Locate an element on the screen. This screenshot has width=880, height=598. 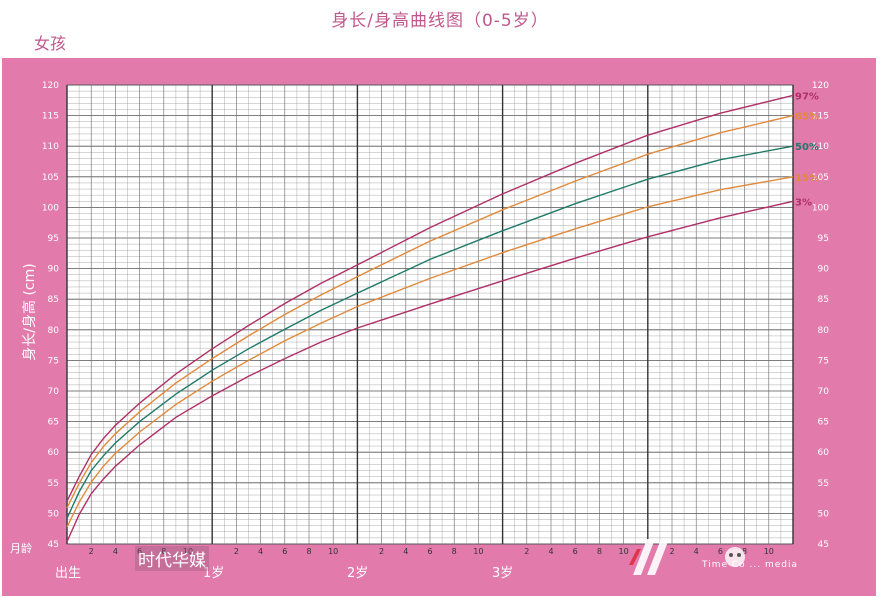
y-tick-label-left: 95 is located at coordinates (53, 239).